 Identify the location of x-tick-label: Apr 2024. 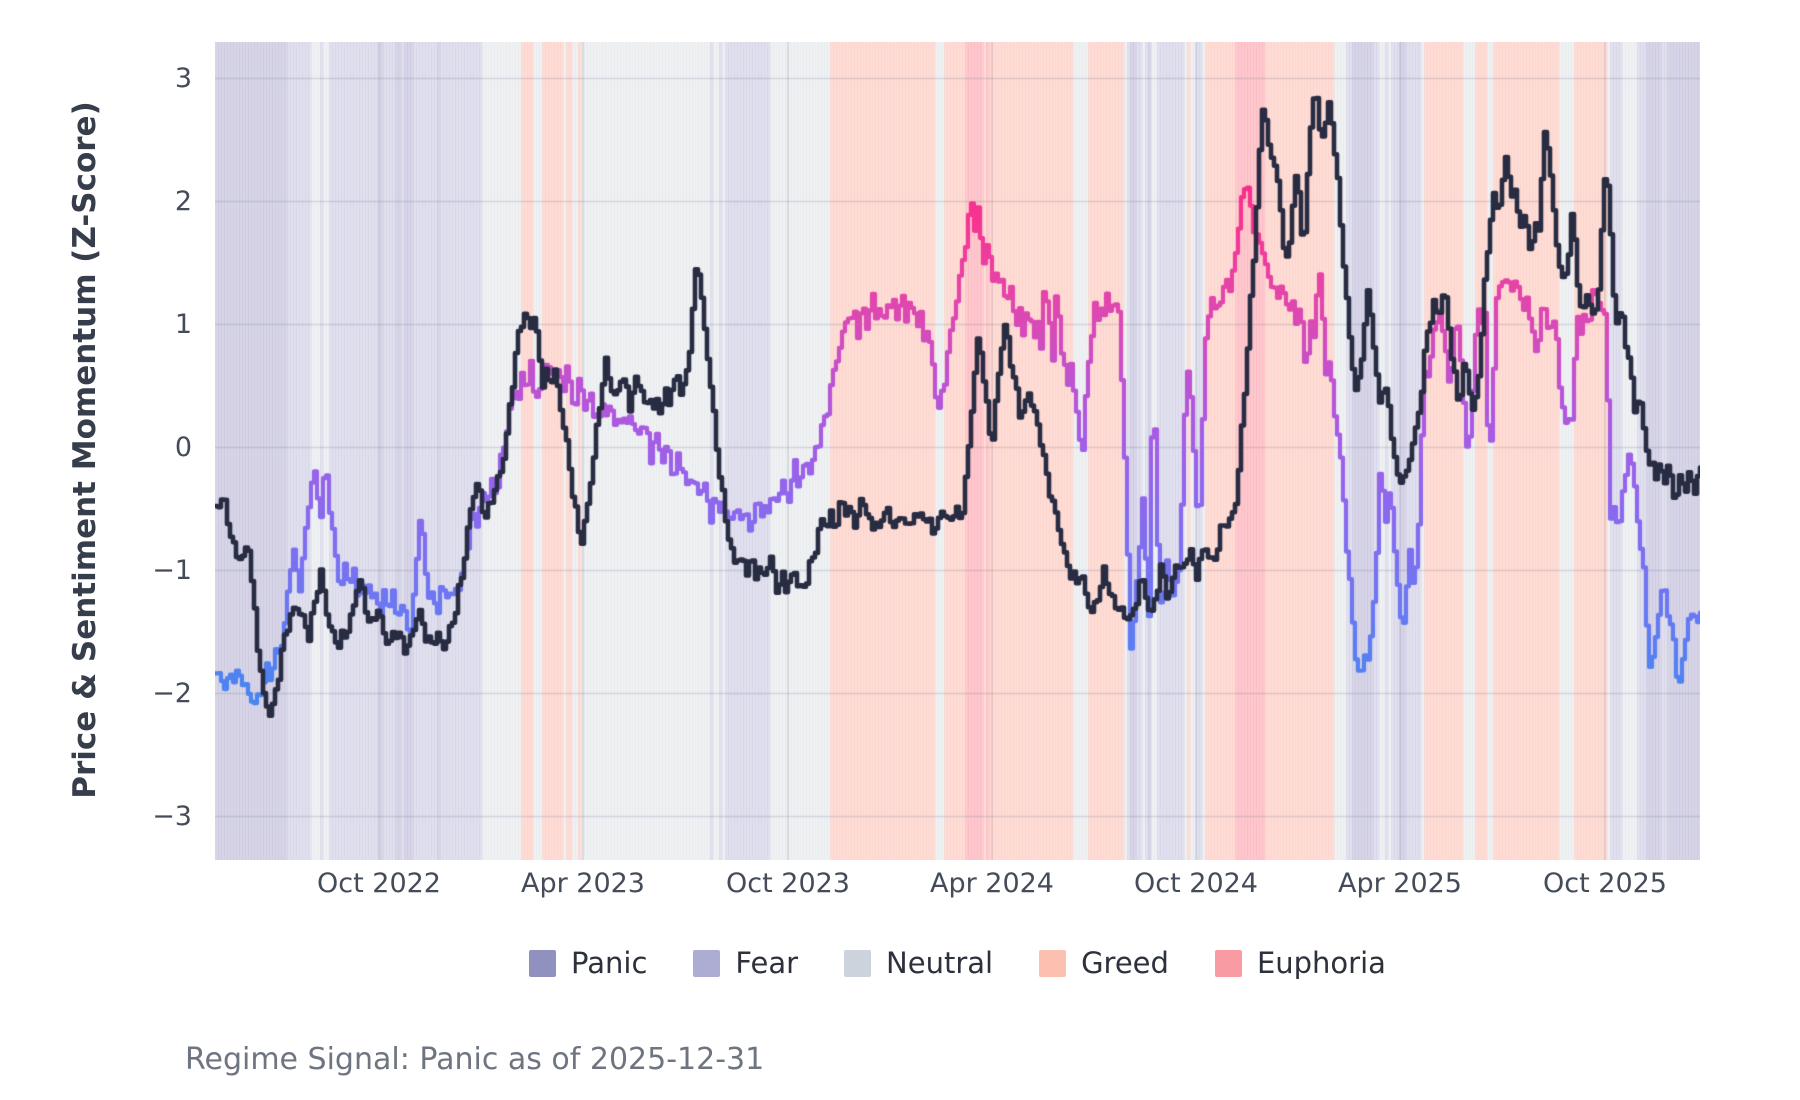
(991, 883).